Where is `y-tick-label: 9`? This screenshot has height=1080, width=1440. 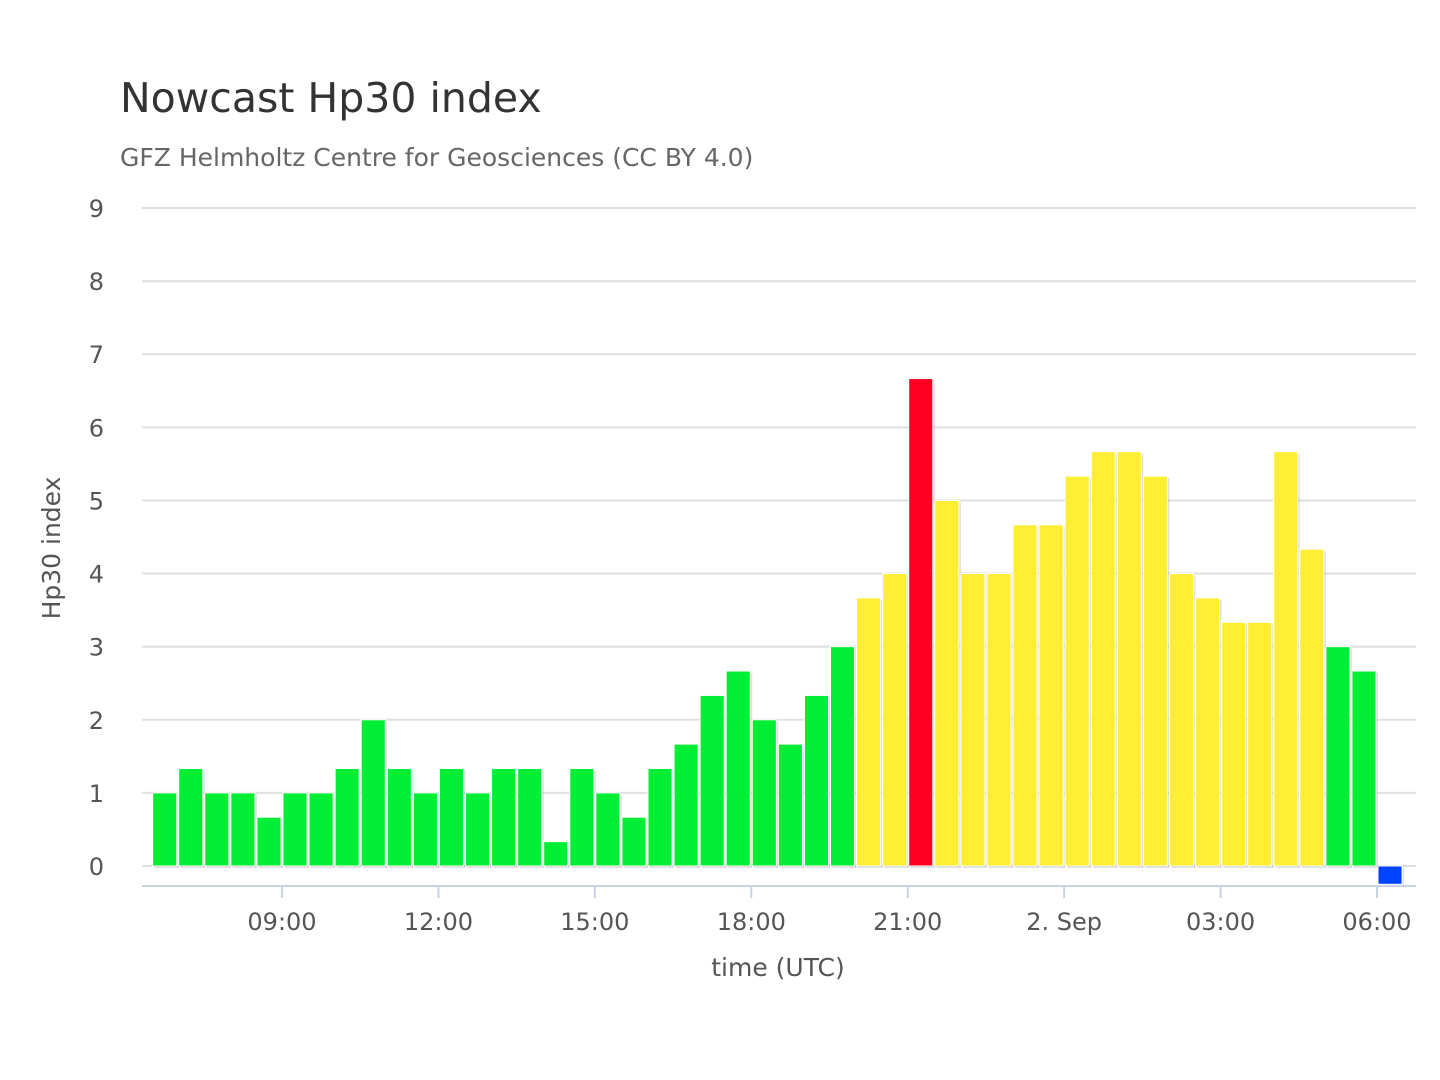
y-tick-label: 9 is located at coordinates (96, 209).